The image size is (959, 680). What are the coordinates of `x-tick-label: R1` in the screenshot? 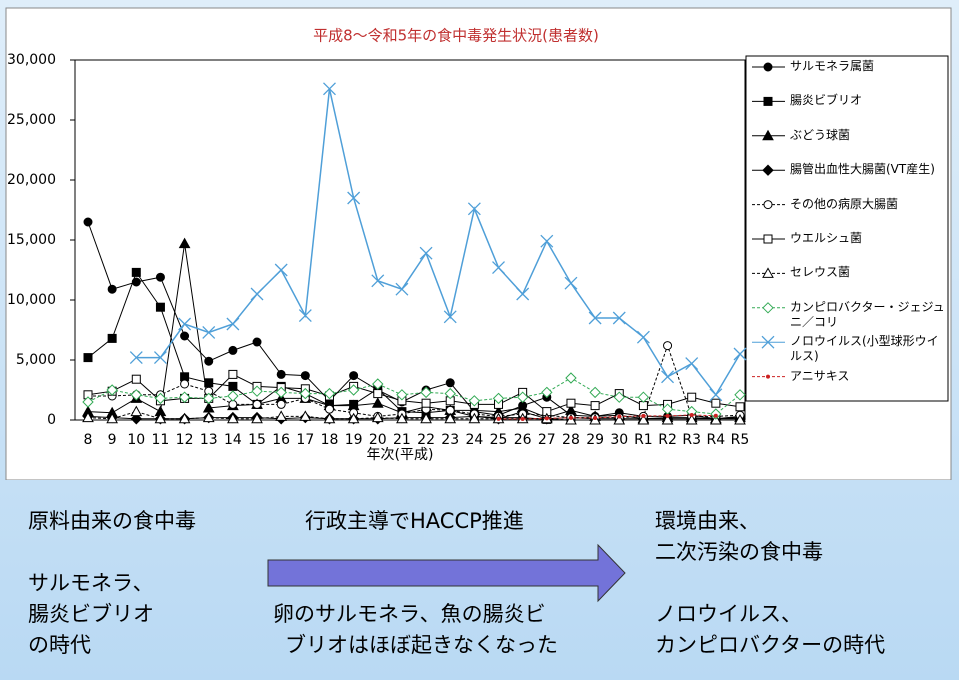 It's located at (643, 440).